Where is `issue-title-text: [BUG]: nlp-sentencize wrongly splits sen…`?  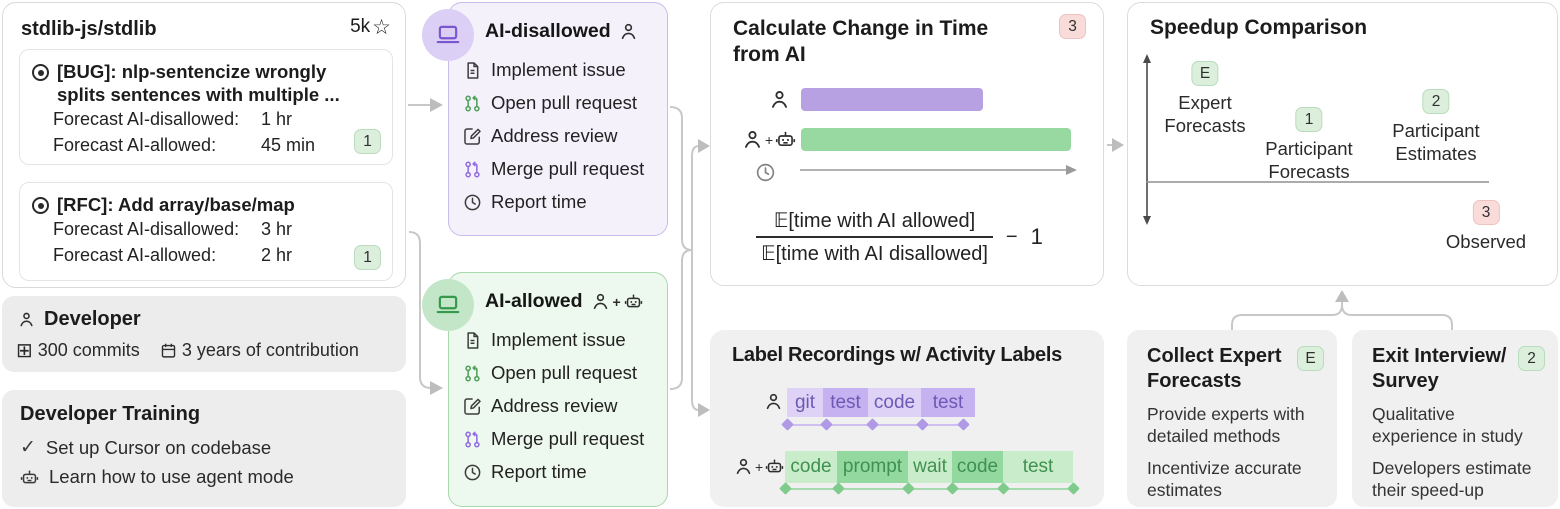 issue-title-text: [BUG]: nlp-sentencize wrongly splits sen… is located at coordinates (198, 83).